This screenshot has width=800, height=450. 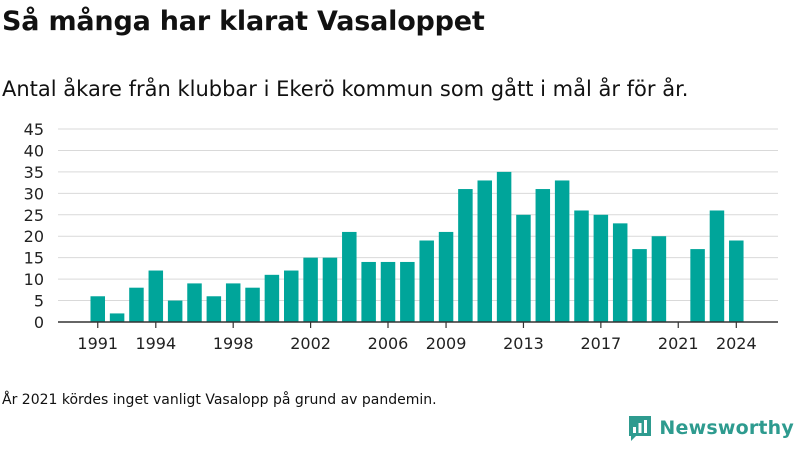 I want to click on bar-2010, so click(x=465, y=255).